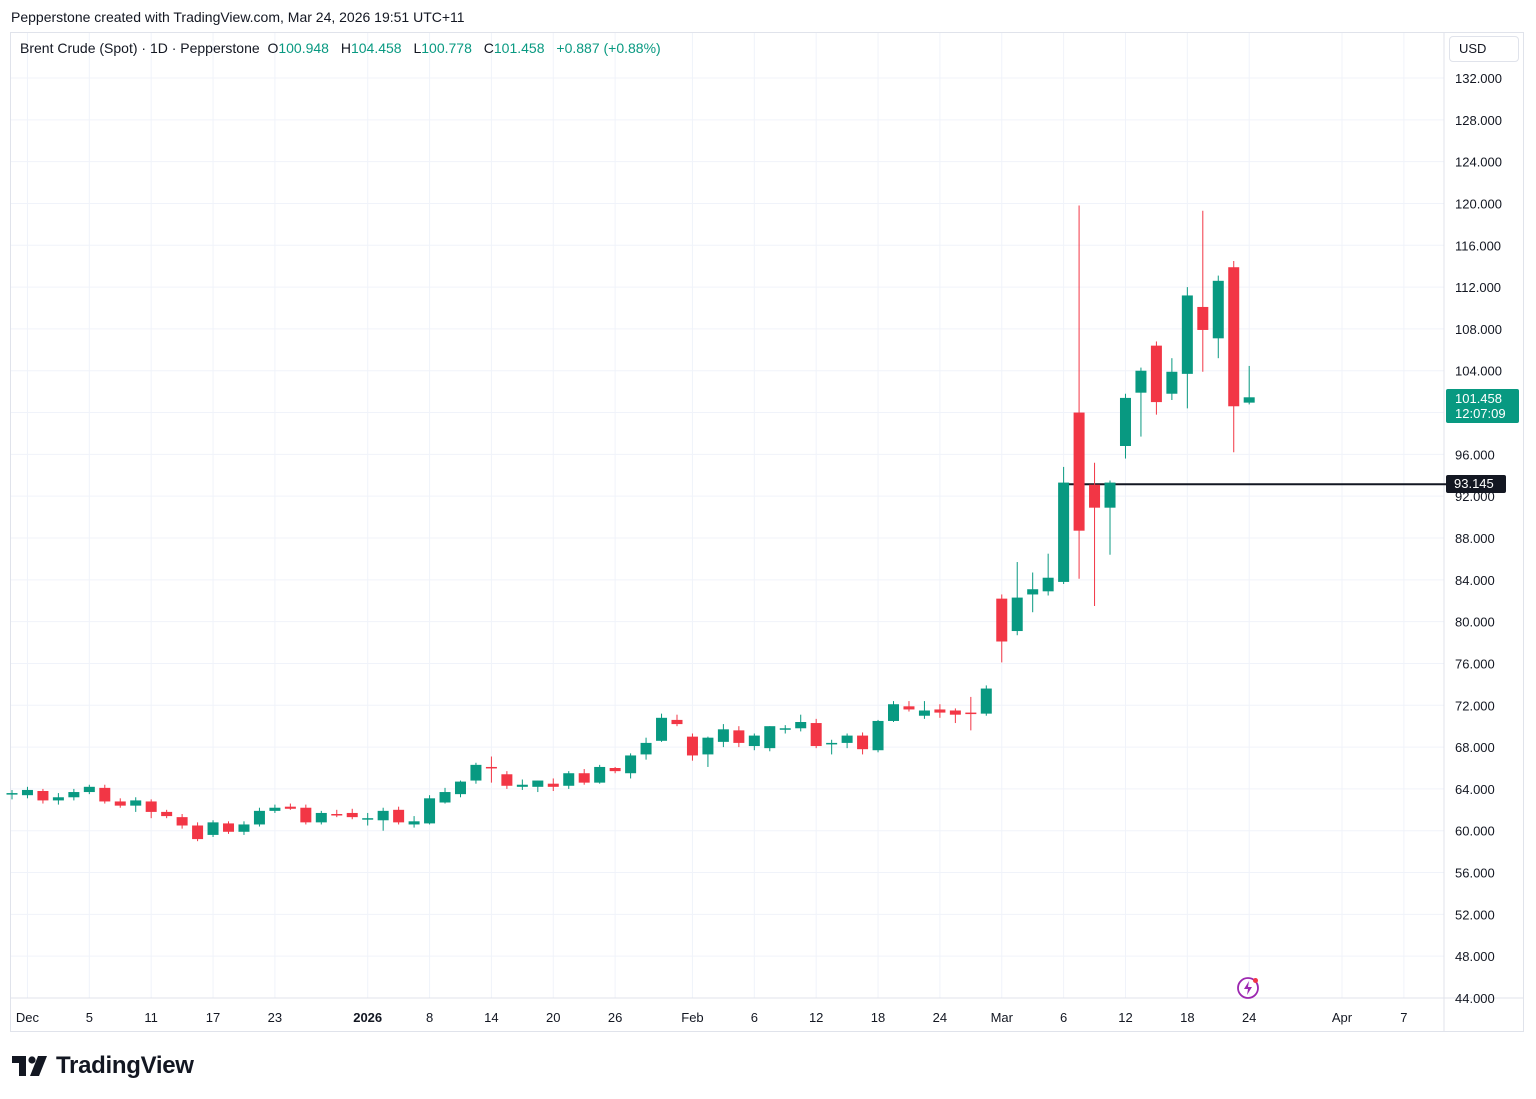  I want to click on lightning-icon, so click(1248, 988).